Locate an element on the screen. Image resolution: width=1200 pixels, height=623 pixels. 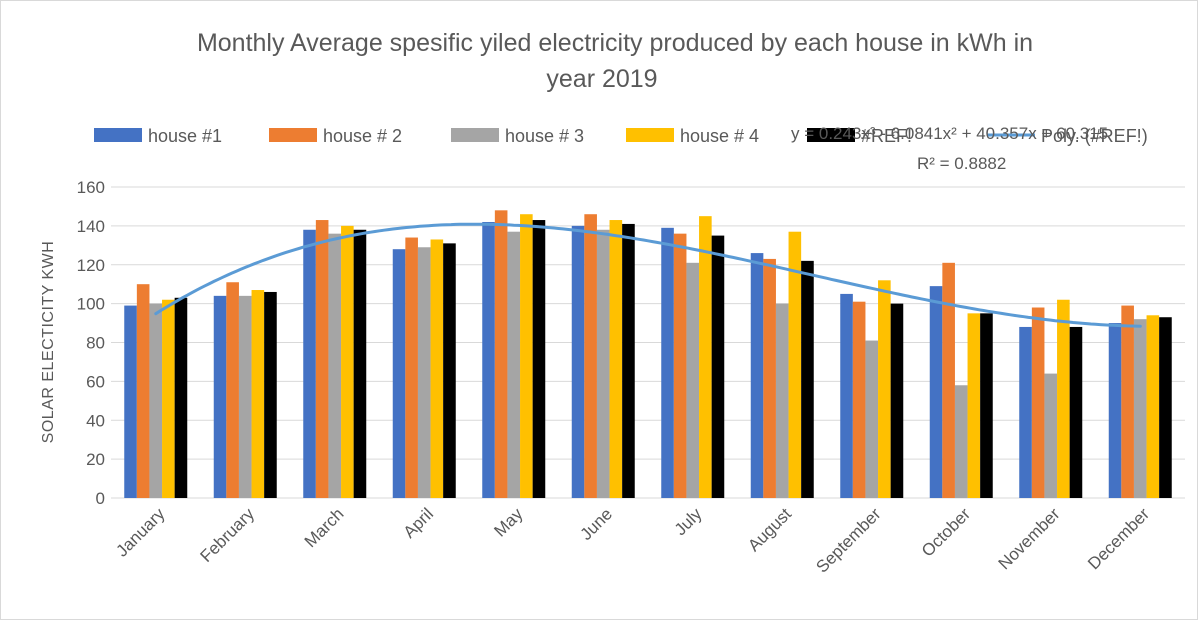
trendline-group is located at coordinates (648, 275).